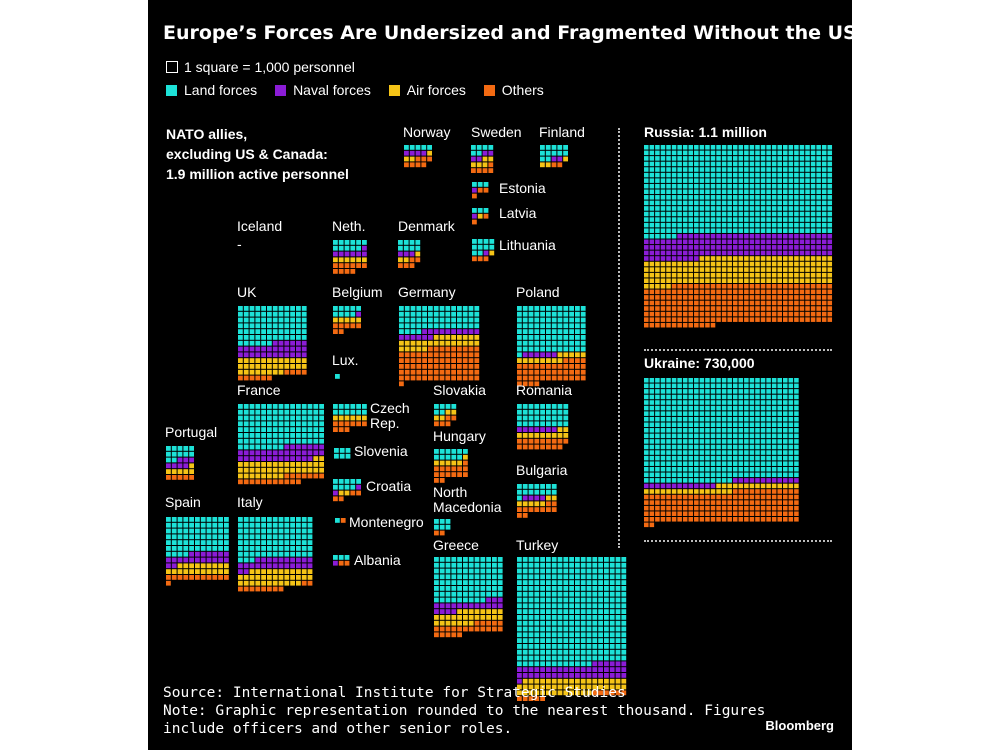  I want to click on country-label-turkey: Turkey, so click(537, 545).